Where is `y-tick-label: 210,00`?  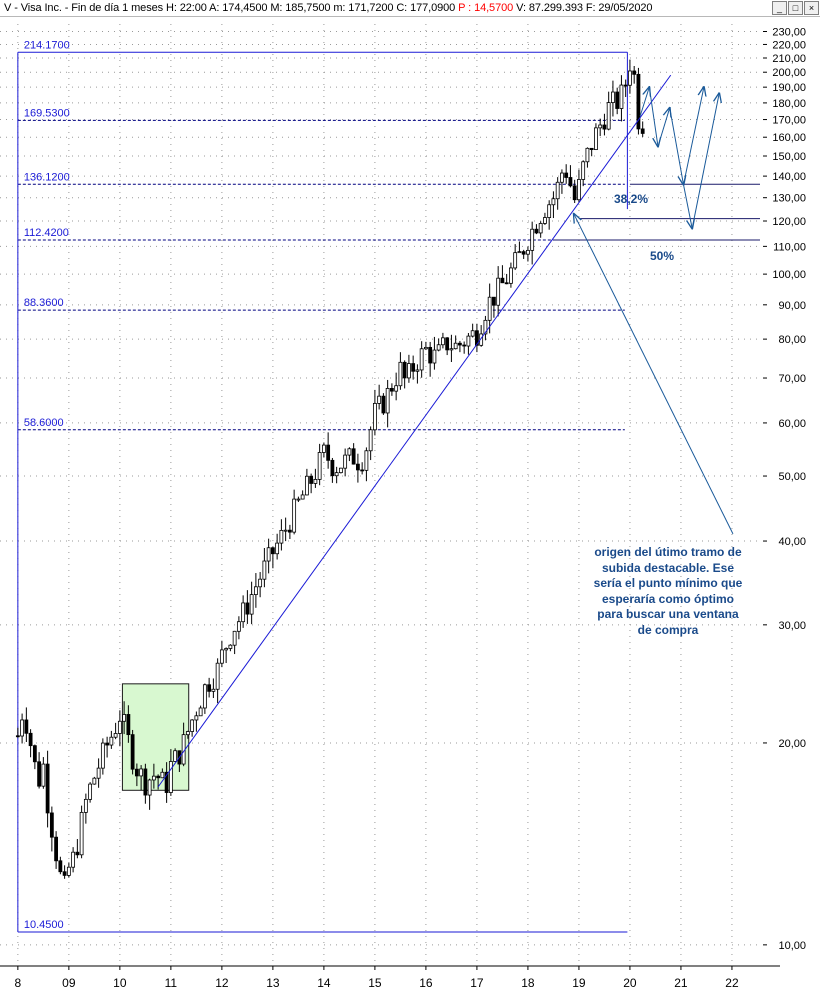 y-tick-label: 210,00 is located at coordinates (789, 59).